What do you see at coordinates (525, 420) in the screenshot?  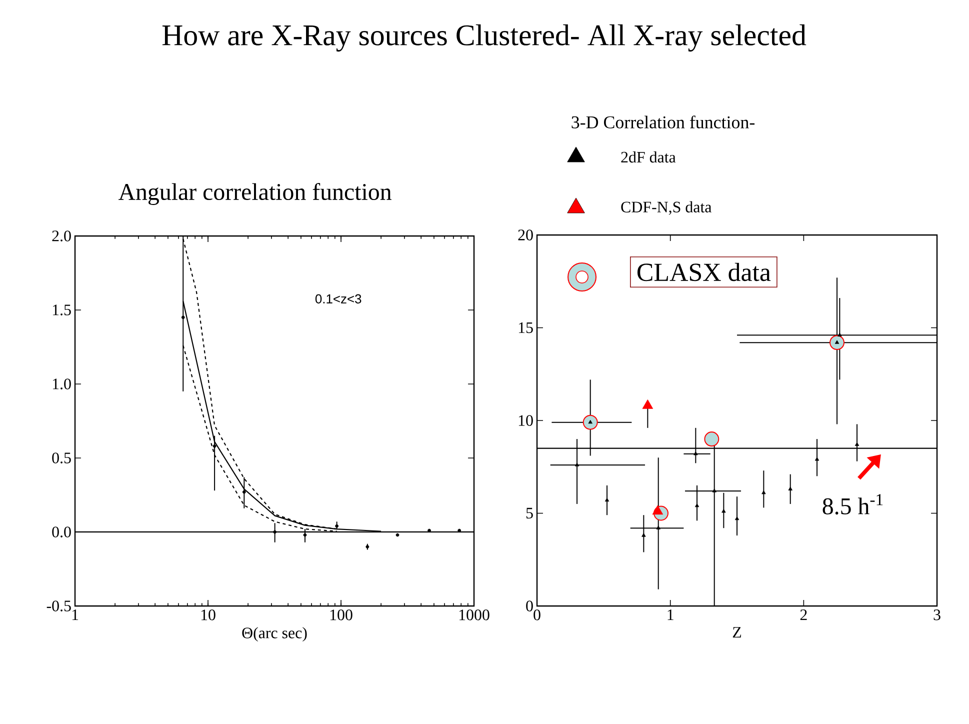 I see `y-tick-label: 10` at bounding box center [525, 420].